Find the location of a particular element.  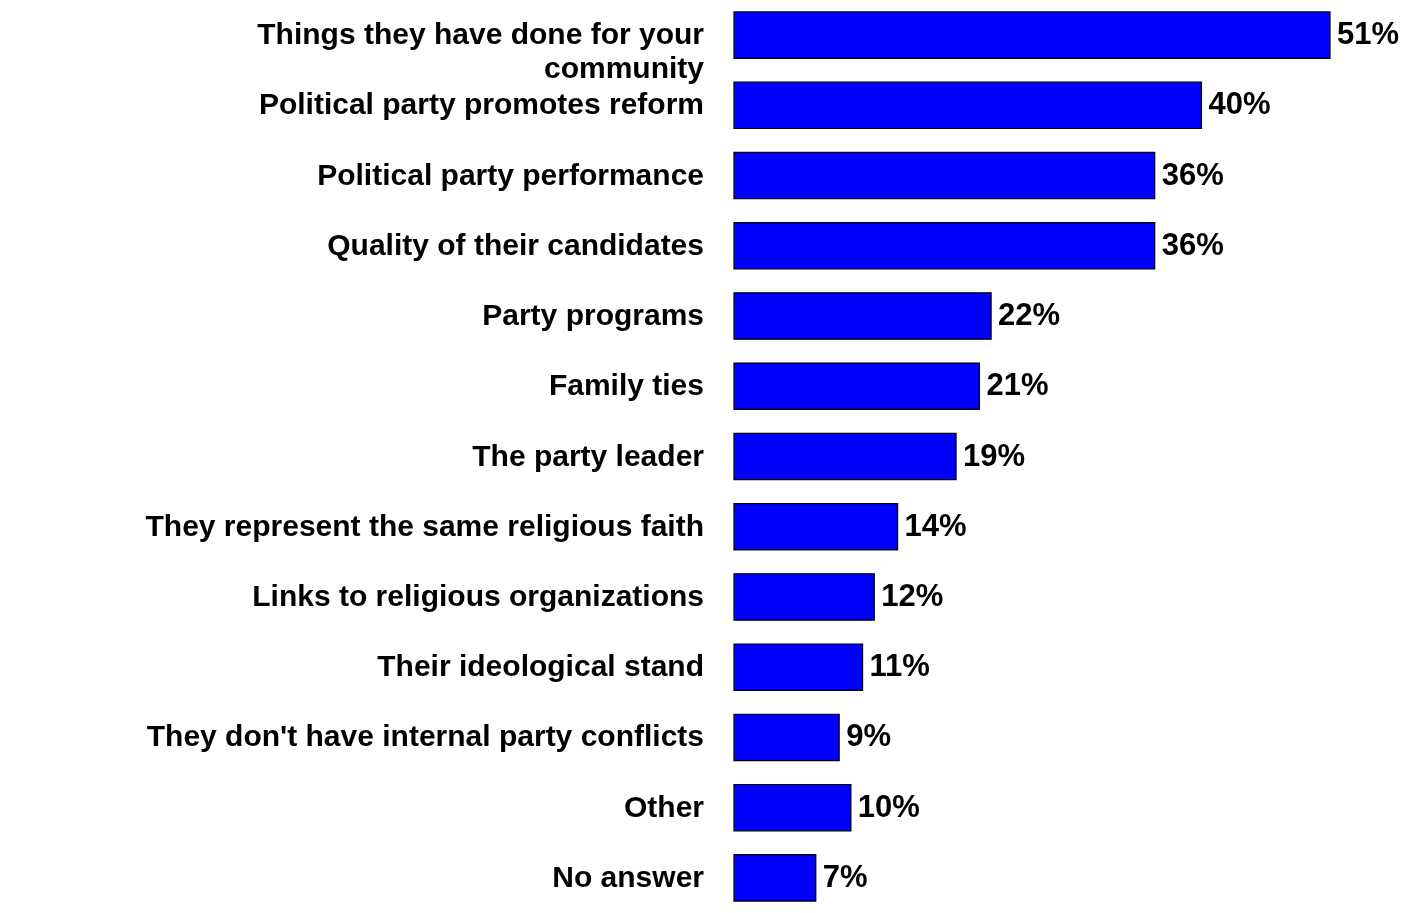

data-label: 40% is located at coordinates (1239, 104).